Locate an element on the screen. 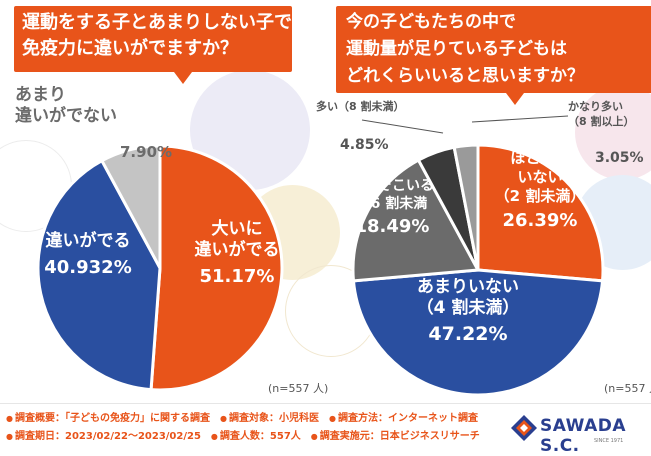 The width and height of the screenshot is (651, 456). chart-2-slice-2-label: あまりいない is located at coordinates (468, 287).